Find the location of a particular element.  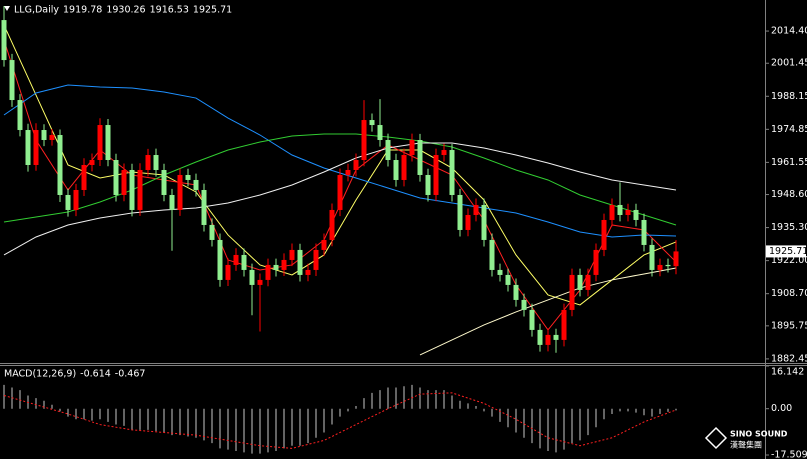

y-tick-label: 1988.15 is located at coordinates (789, 96).